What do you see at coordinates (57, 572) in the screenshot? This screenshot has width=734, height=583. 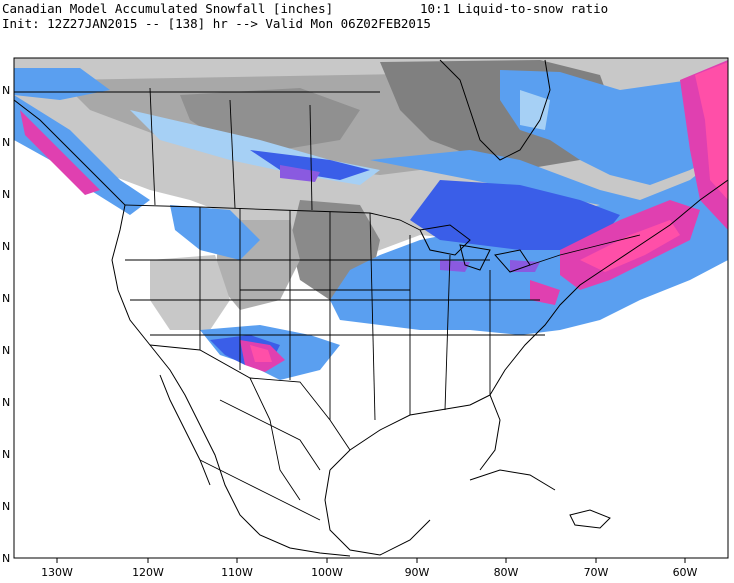 I see `lon-label-130w: 130W` at bounding box center [57, 572].